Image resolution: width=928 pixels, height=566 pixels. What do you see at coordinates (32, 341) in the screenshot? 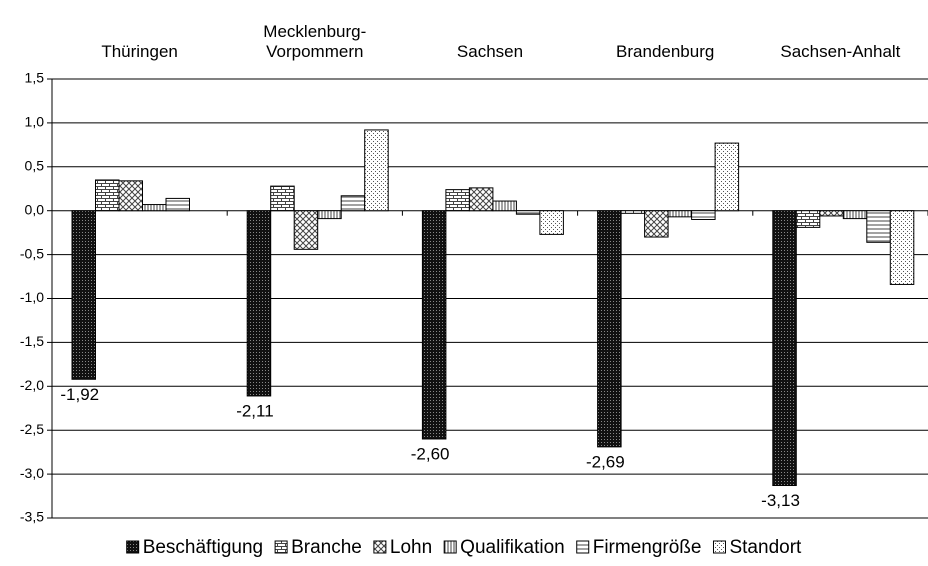
I see `y-tick-label: -1,5` at bounding box center [32, 341].